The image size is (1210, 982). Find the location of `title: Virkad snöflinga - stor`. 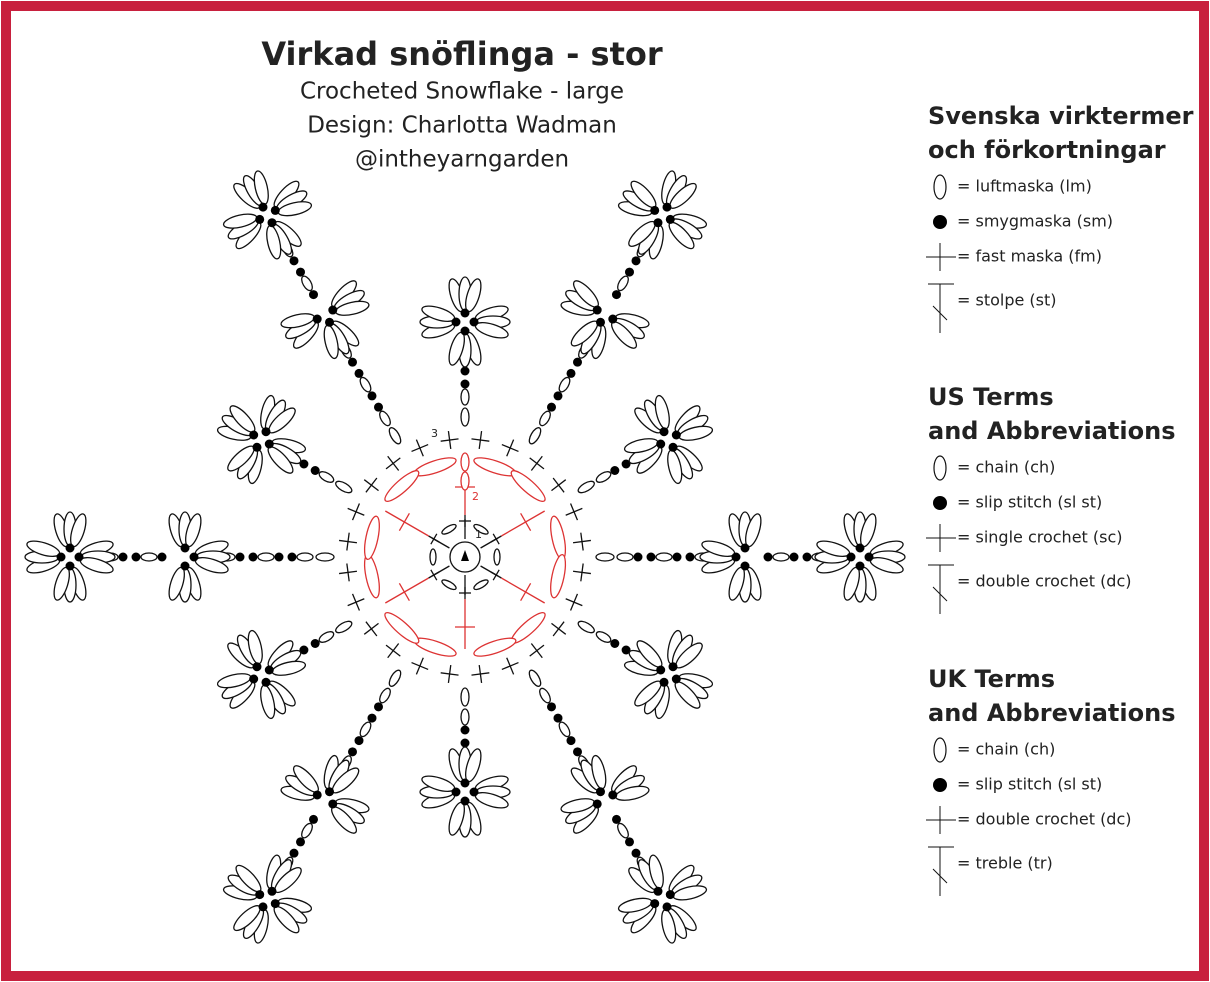

title: Virkad snöflinga - stor is located at coordinates (462, 54).